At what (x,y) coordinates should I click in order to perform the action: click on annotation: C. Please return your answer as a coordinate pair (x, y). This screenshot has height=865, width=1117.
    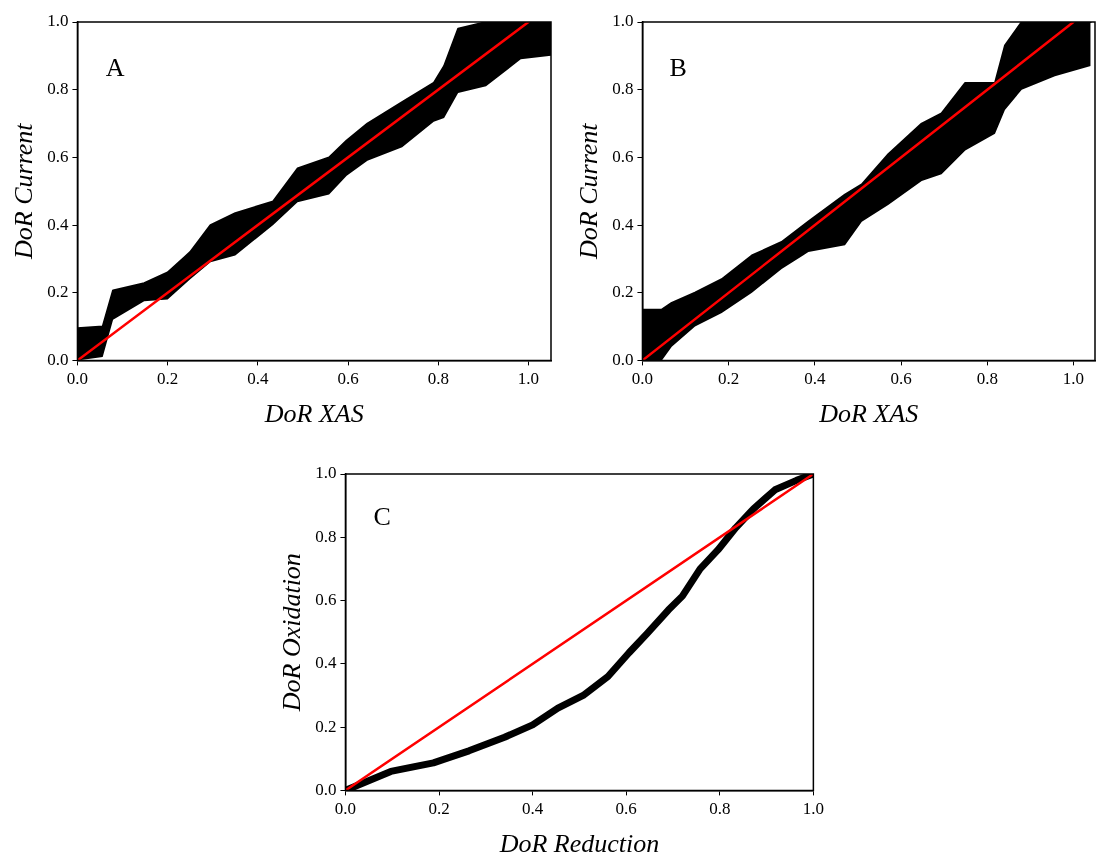
    Looking at the image, I should click on (382, 517).